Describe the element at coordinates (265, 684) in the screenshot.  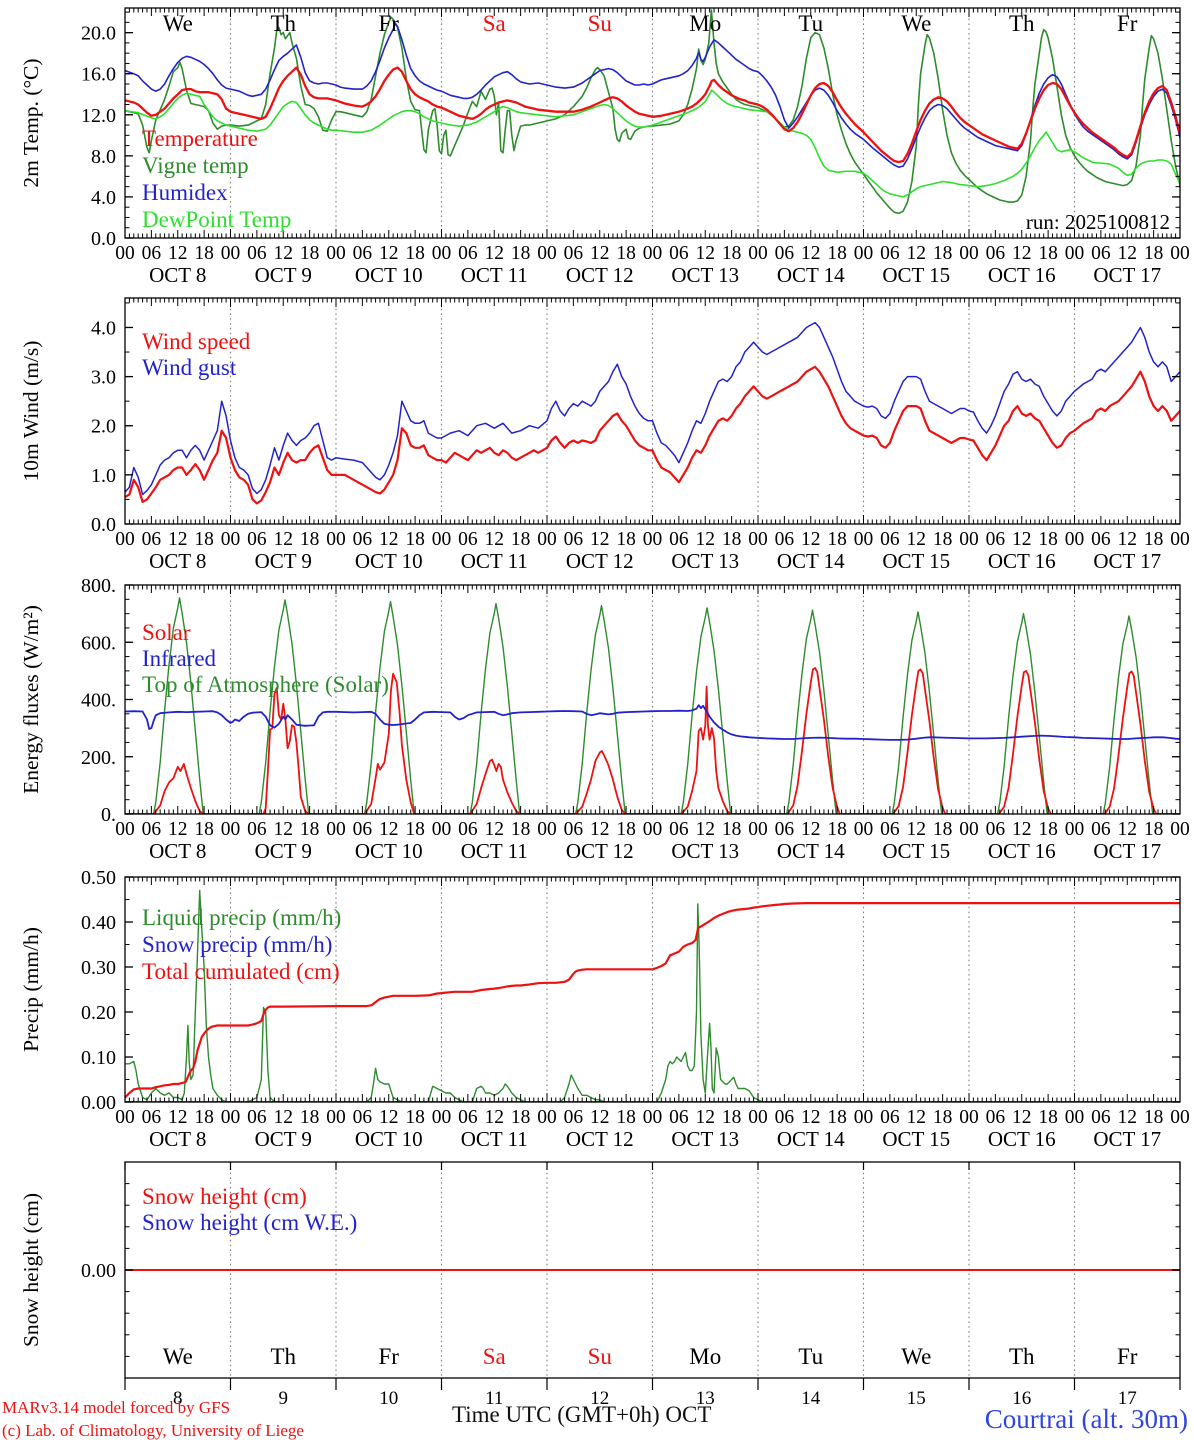
I see `legend-energy-2: Top of Atmosphere (Solar)` at that location.